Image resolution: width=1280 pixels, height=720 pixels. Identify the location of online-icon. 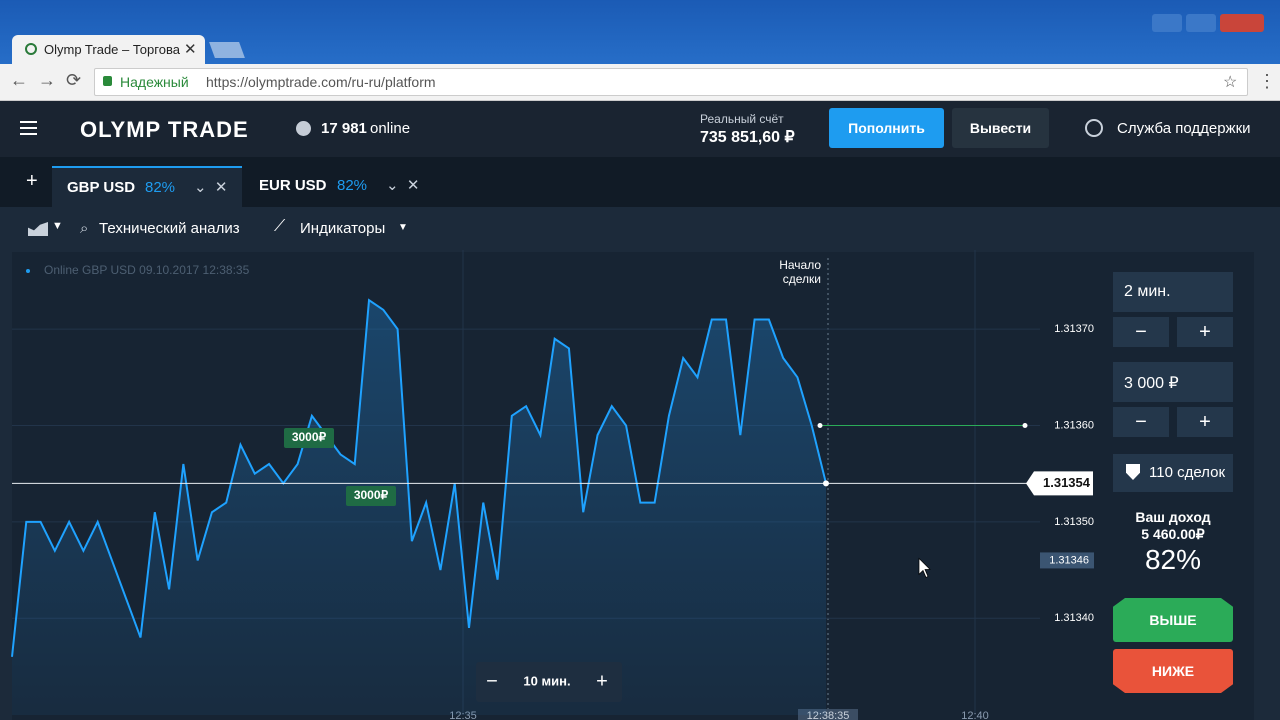
(303, 128).